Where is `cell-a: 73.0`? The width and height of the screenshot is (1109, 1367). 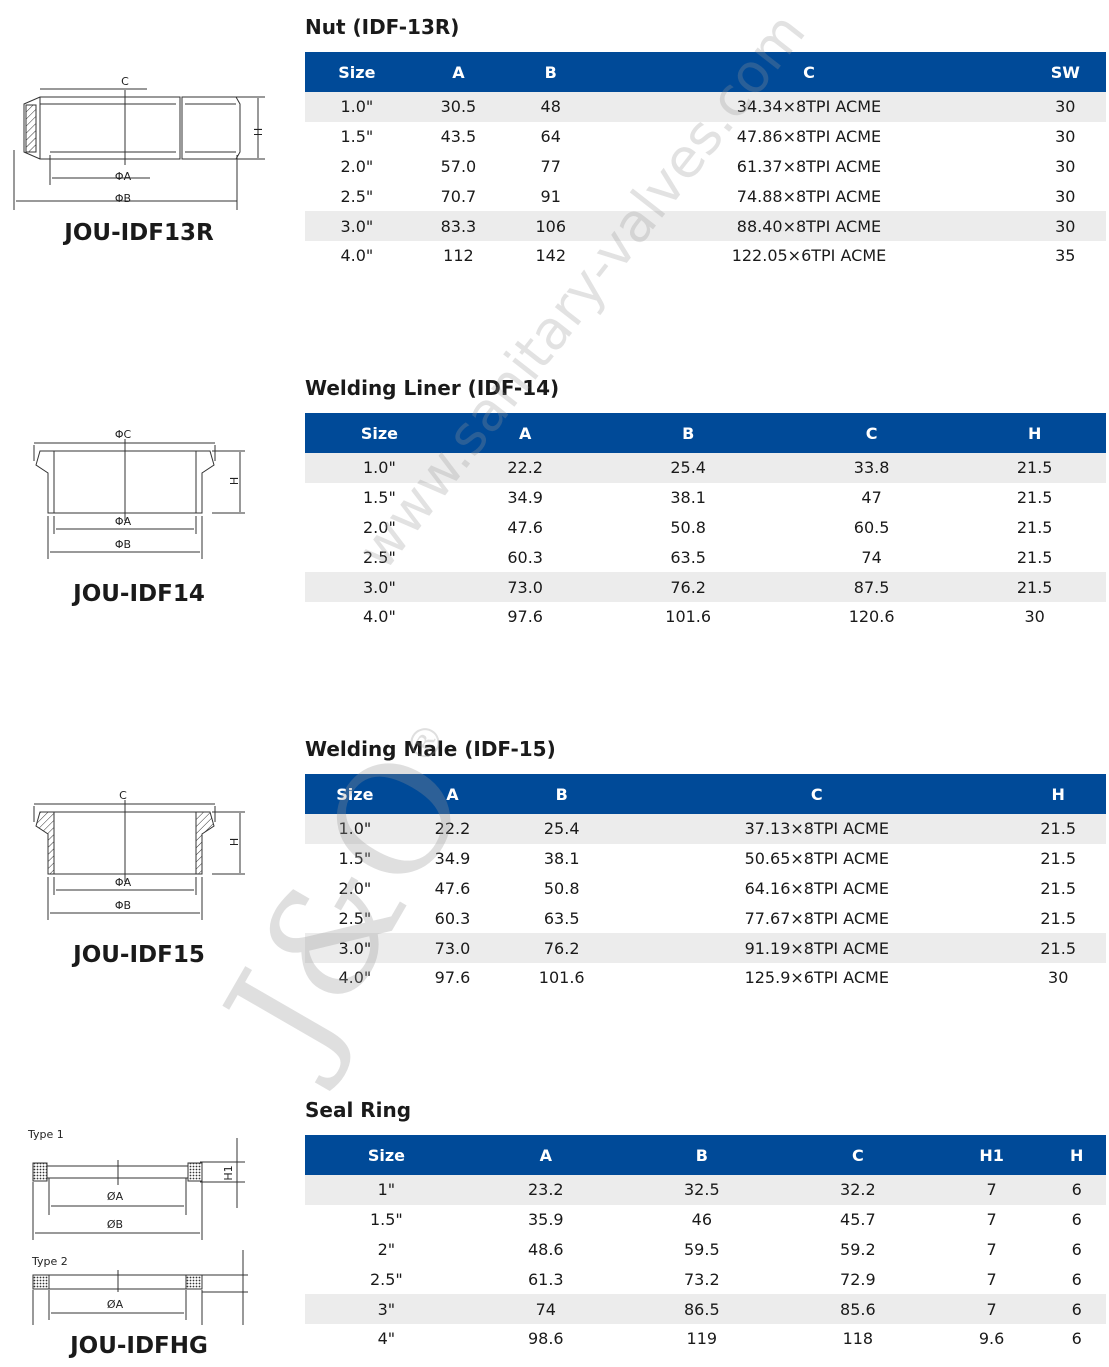
cell-a: 73.0 is located at coordinates (452, 948).